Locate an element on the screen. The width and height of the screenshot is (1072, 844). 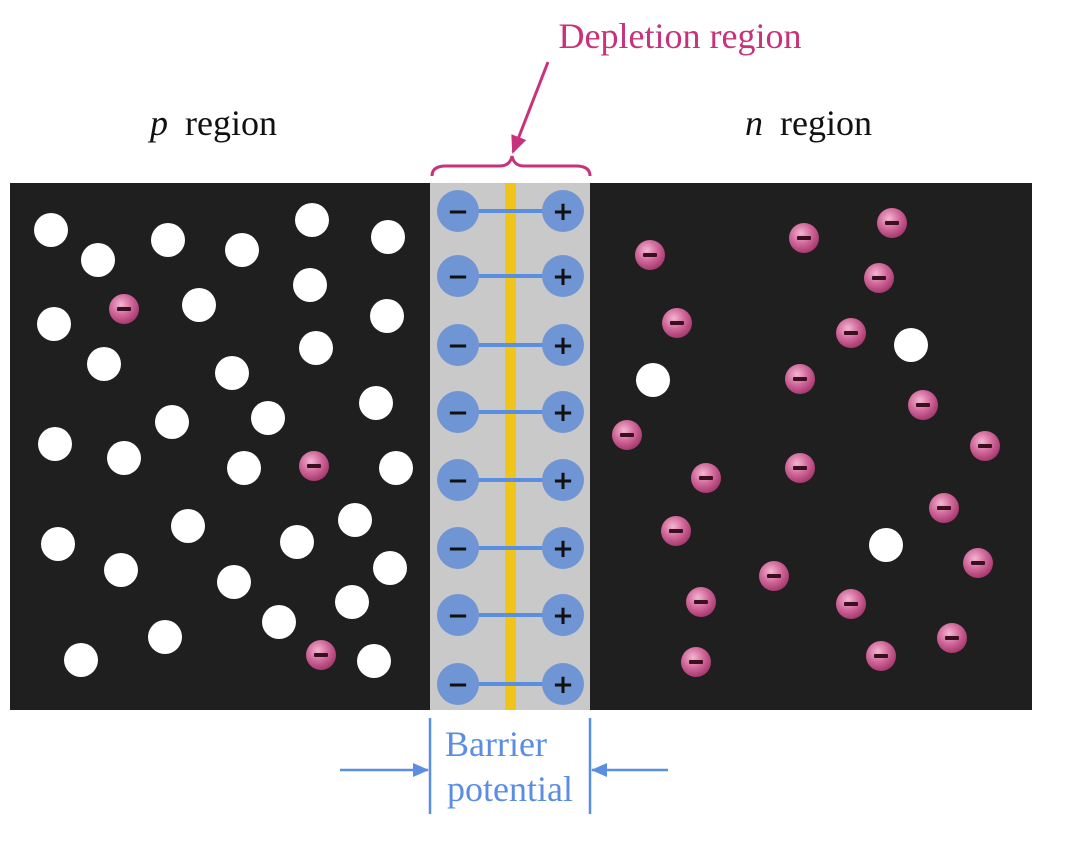
barrier-label-line1: Barrier is located at coordinates (496, 744).